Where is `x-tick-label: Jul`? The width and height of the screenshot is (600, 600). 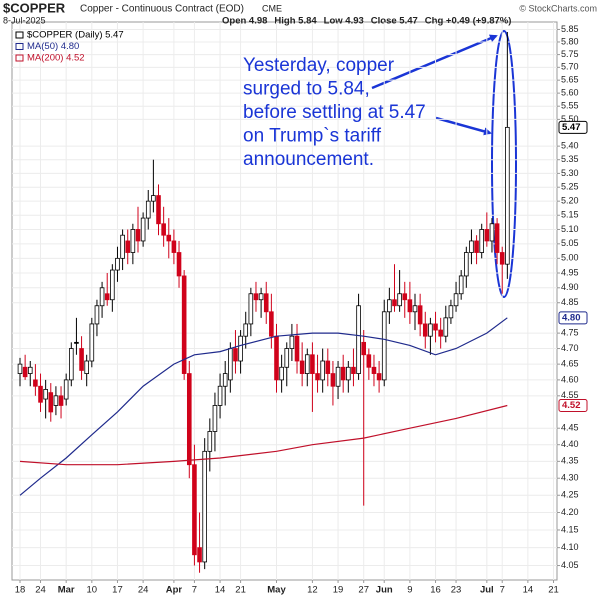 x-tick-label: Jul is located at coordinates (487, 590).